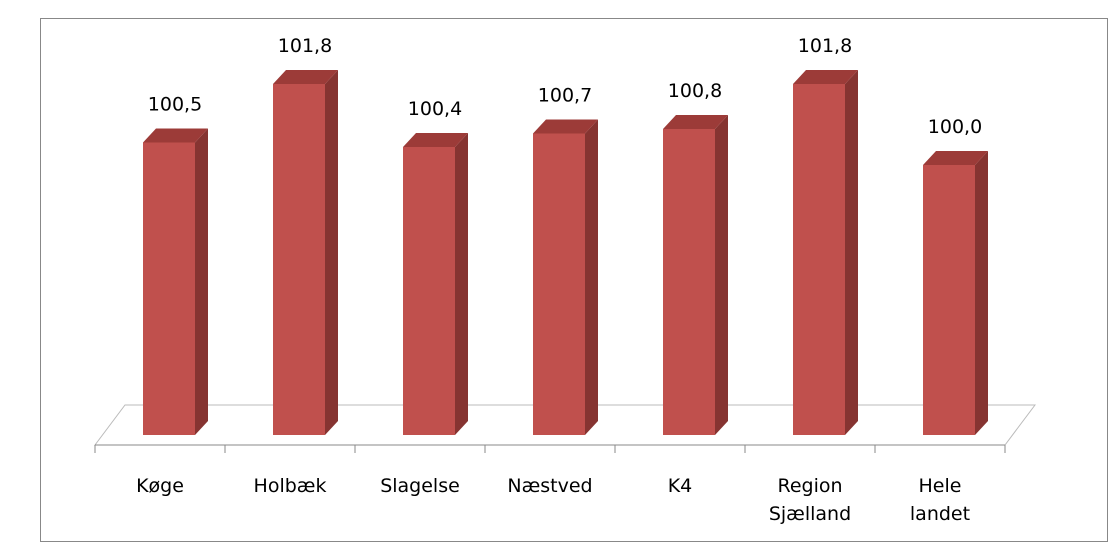  Describe the element at coordinates (955, 127) in the screenshot. I see `value-label: 100,0` at that location.